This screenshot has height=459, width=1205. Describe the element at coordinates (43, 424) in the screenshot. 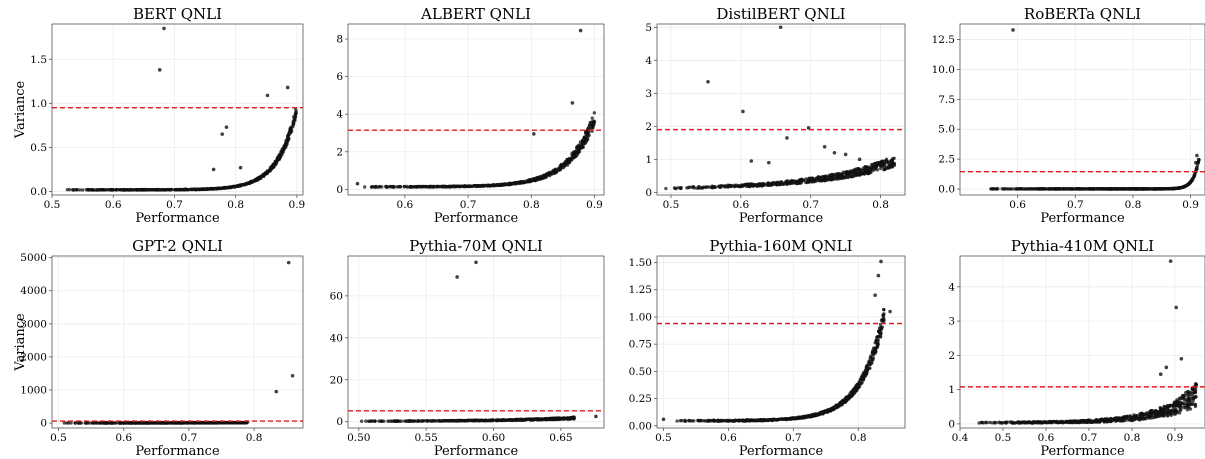

I see `y-tick-label: 0` at that location.